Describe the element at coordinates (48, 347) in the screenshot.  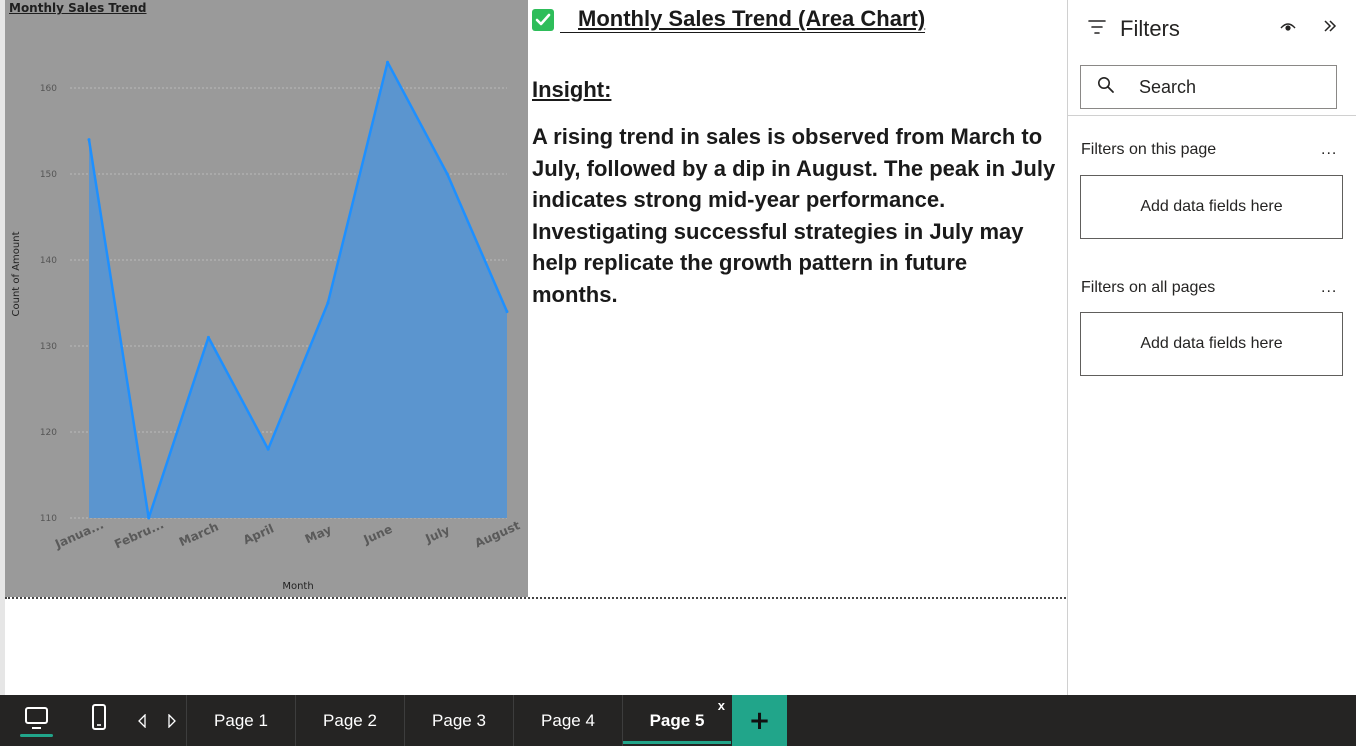
I see `y-tick-label: 130` at that location.